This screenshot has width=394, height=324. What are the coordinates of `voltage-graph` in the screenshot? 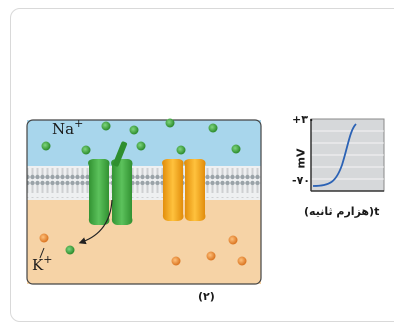 It's located at (347, 155).